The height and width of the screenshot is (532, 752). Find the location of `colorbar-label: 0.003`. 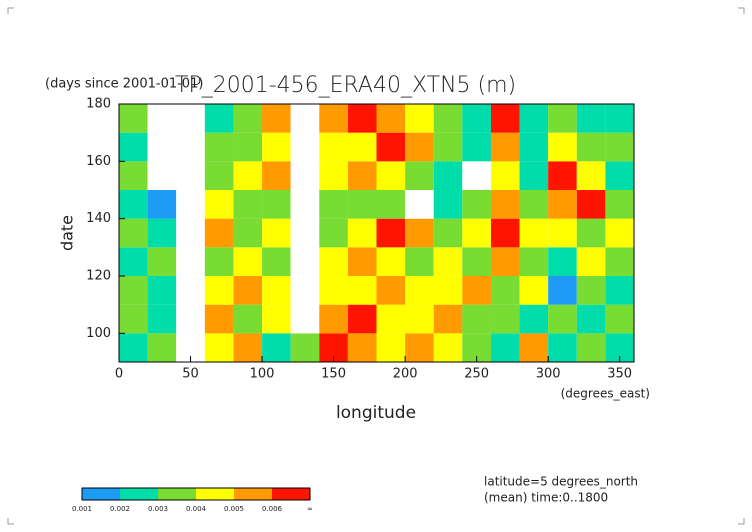

colorbar-label: 0.003 is located at coordinates (158, 509).